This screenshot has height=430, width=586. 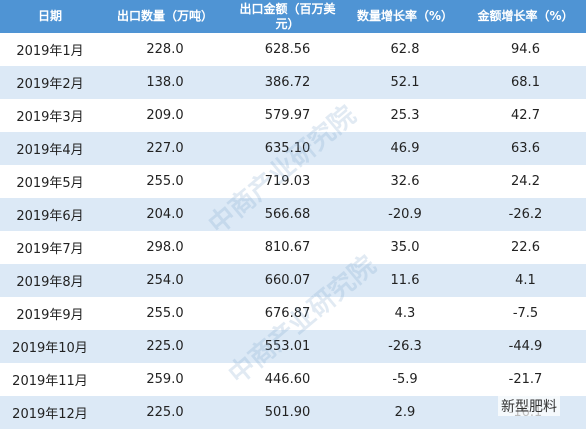 What do you see at coordinates (287, 346) in the screenshot?
I see `table-cell: 553.01` at bounding box center [287, 346].